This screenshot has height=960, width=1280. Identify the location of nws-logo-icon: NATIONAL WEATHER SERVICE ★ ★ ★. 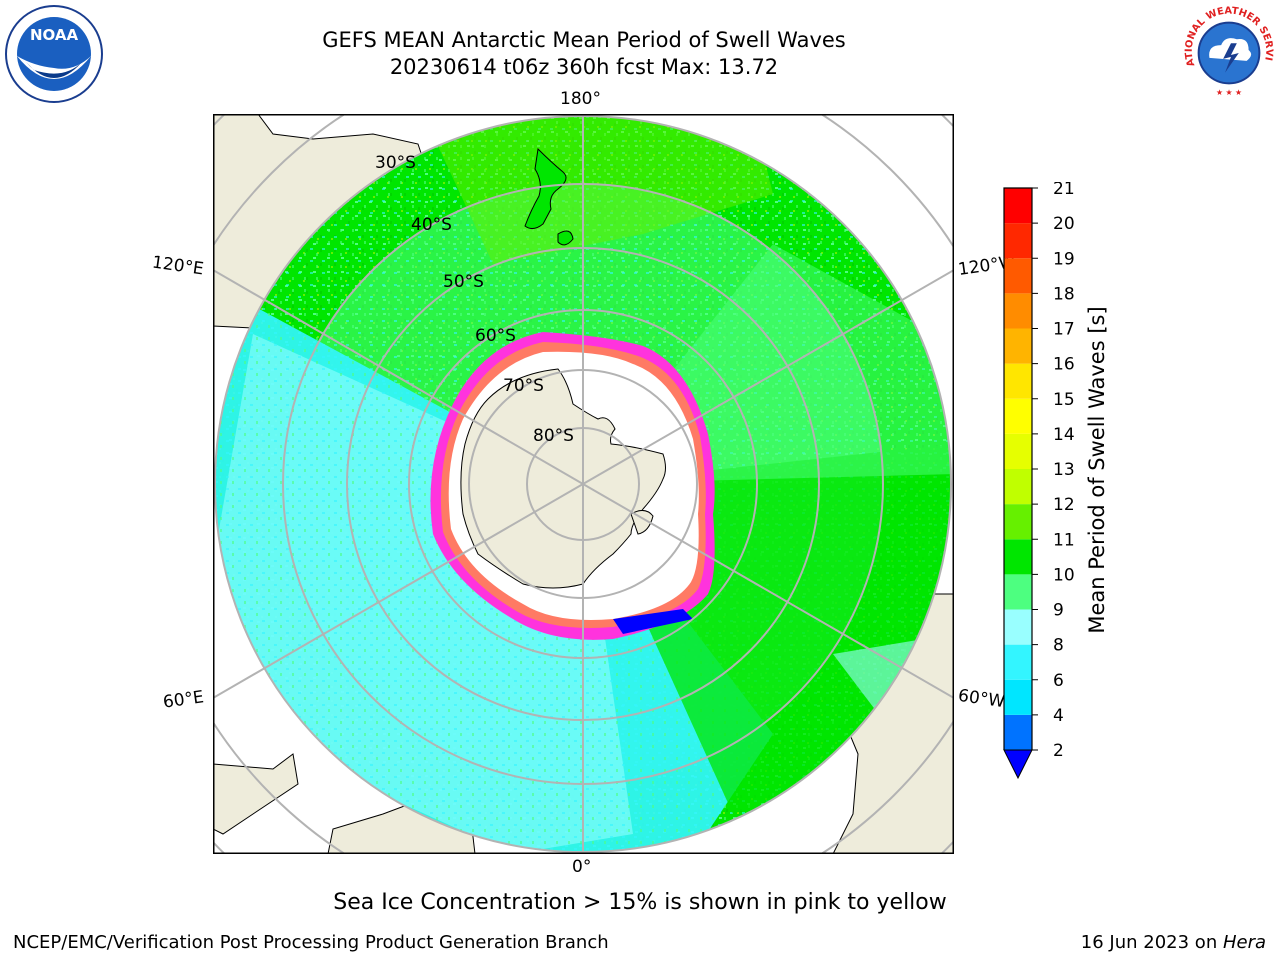
(1228, 52).